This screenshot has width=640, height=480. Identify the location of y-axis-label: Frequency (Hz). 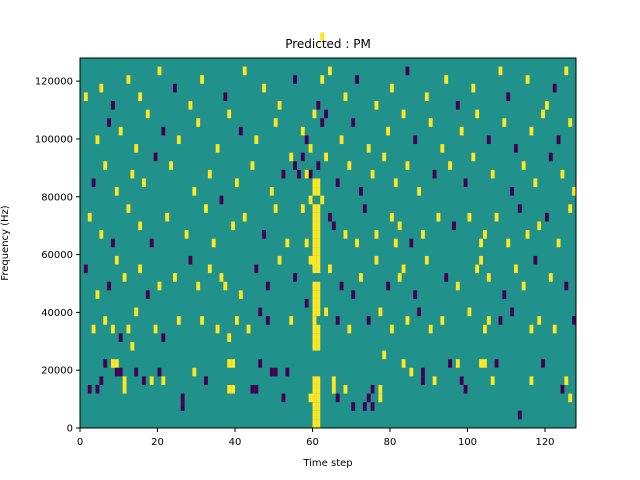
(5, 243).